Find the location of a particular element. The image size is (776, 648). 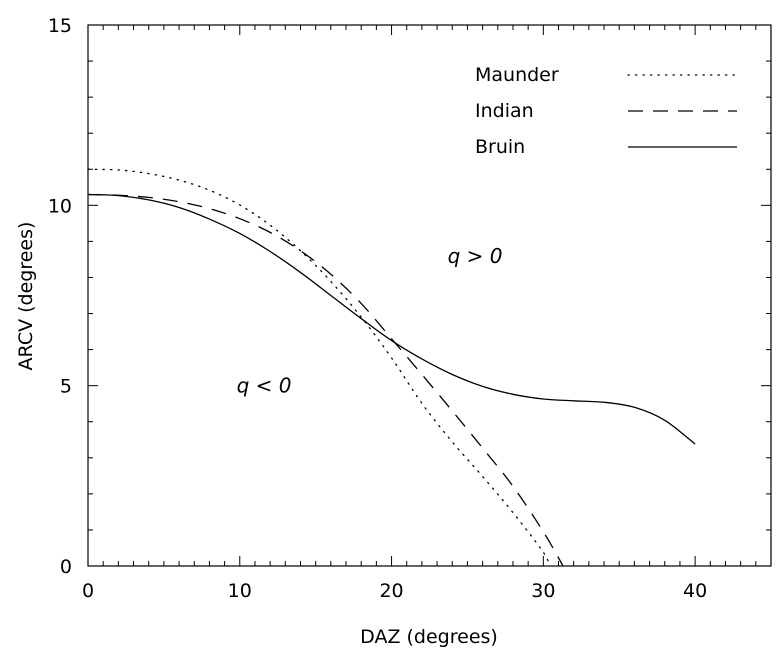

x-tick-label: 40 is located at coordinates (695, 591).